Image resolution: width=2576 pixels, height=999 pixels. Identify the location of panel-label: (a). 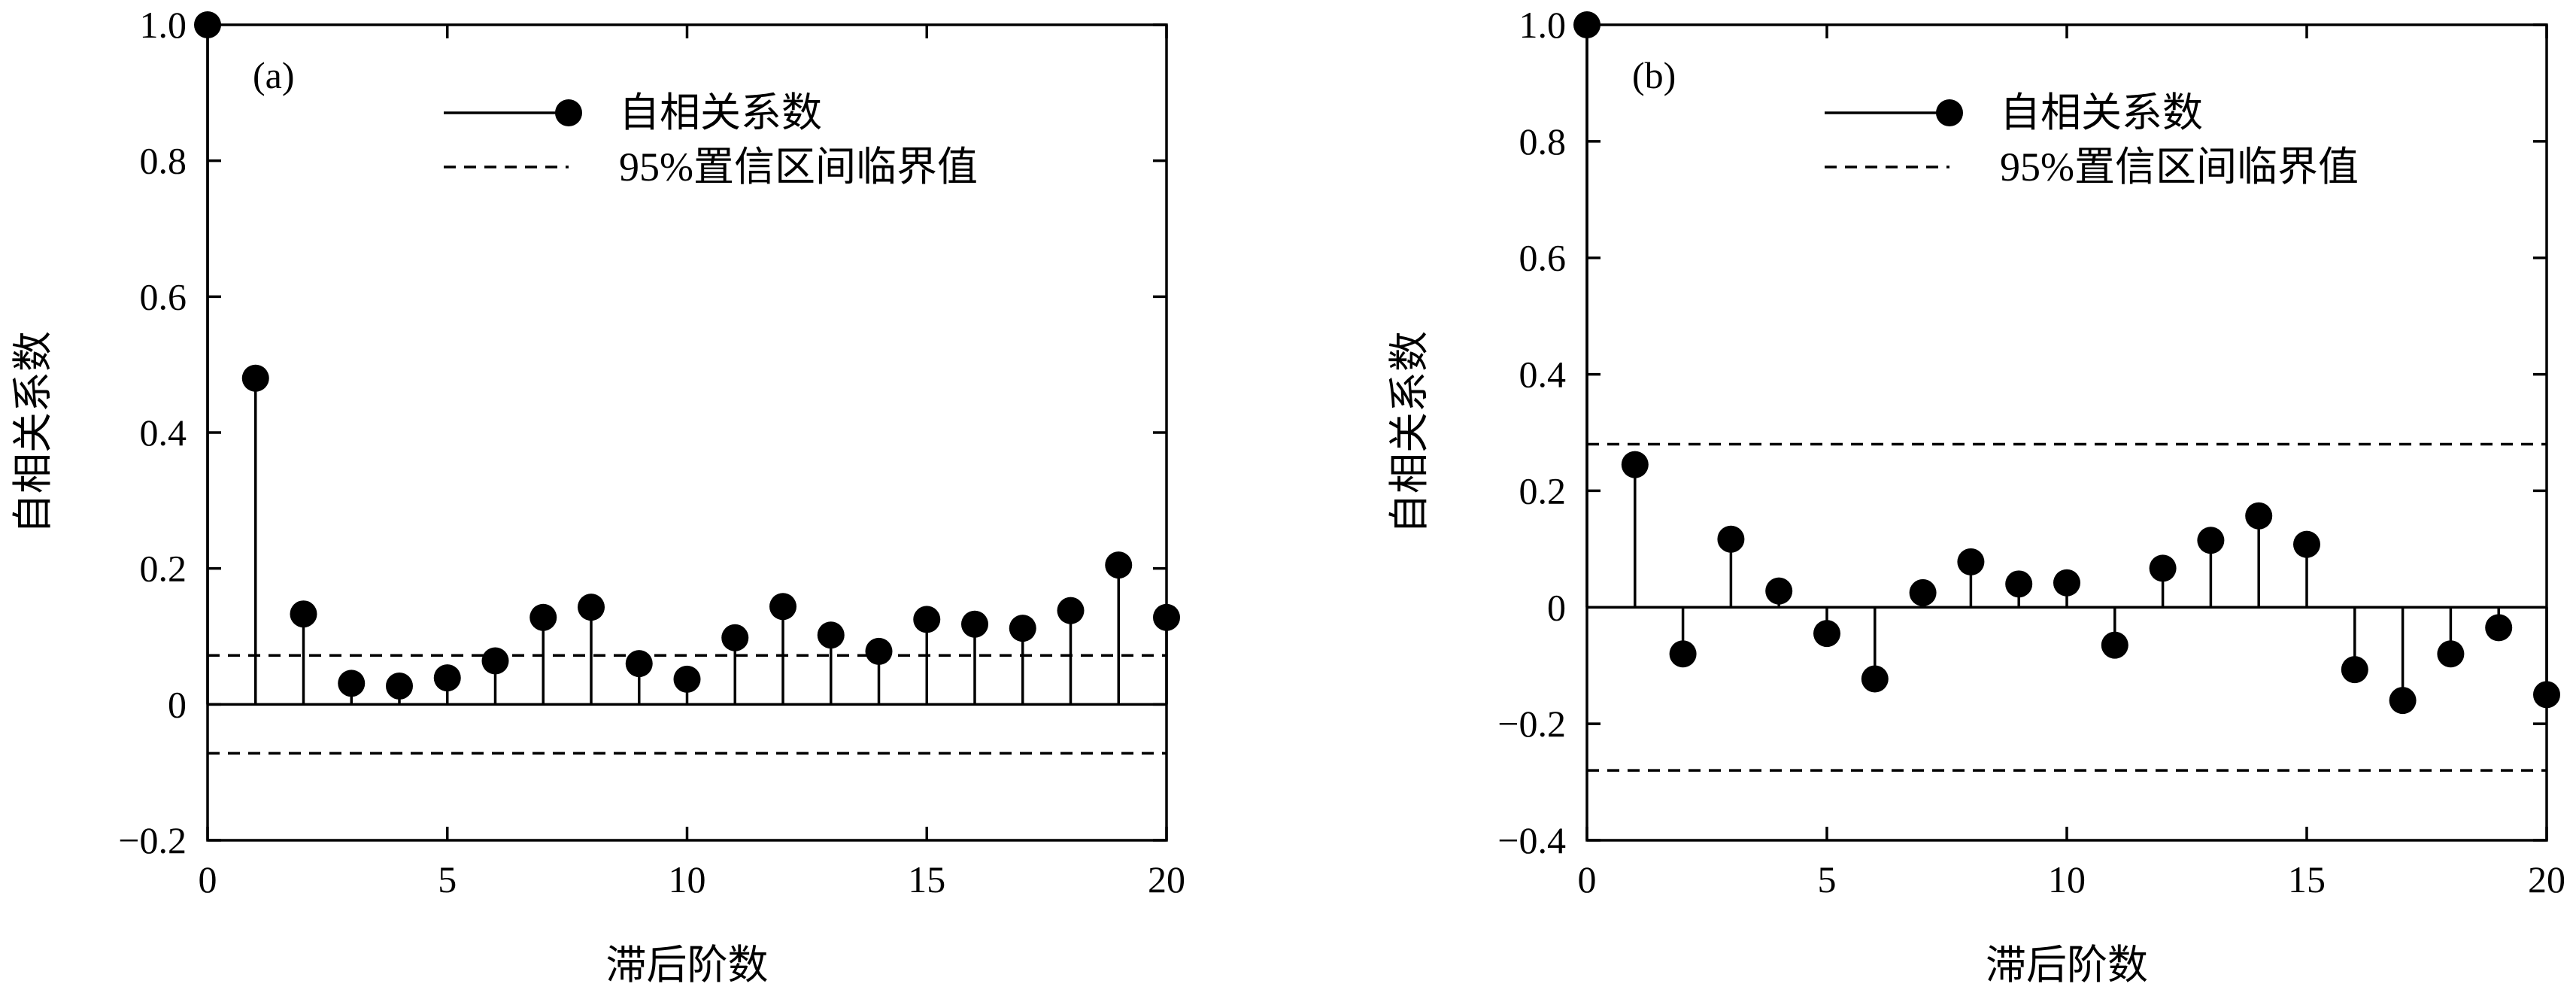
(274, 75).